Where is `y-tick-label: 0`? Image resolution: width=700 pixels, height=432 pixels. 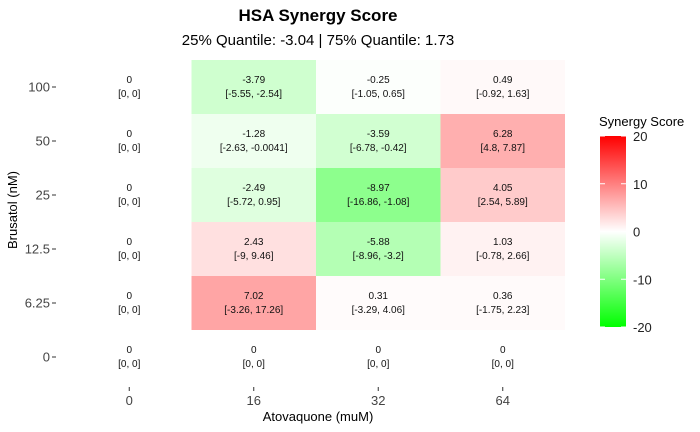 y-tick-label: 0 is located at coordinates (46, 357).